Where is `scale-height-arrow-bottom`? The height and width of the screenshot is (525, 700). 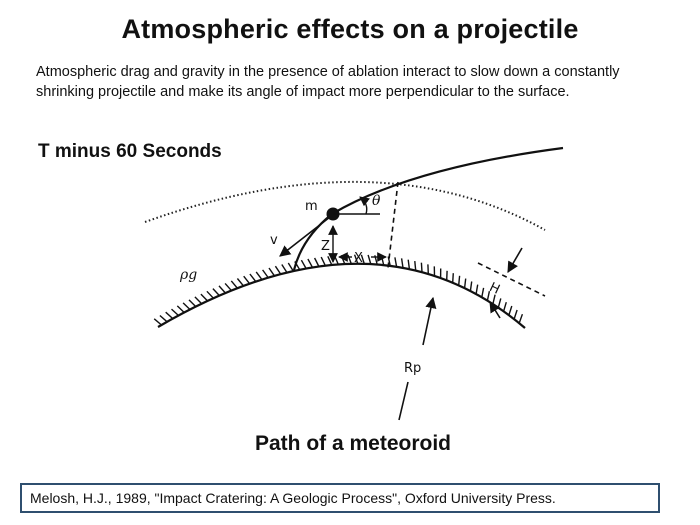 scale-height-arrow-bottom is located at coordinates (495, 310).